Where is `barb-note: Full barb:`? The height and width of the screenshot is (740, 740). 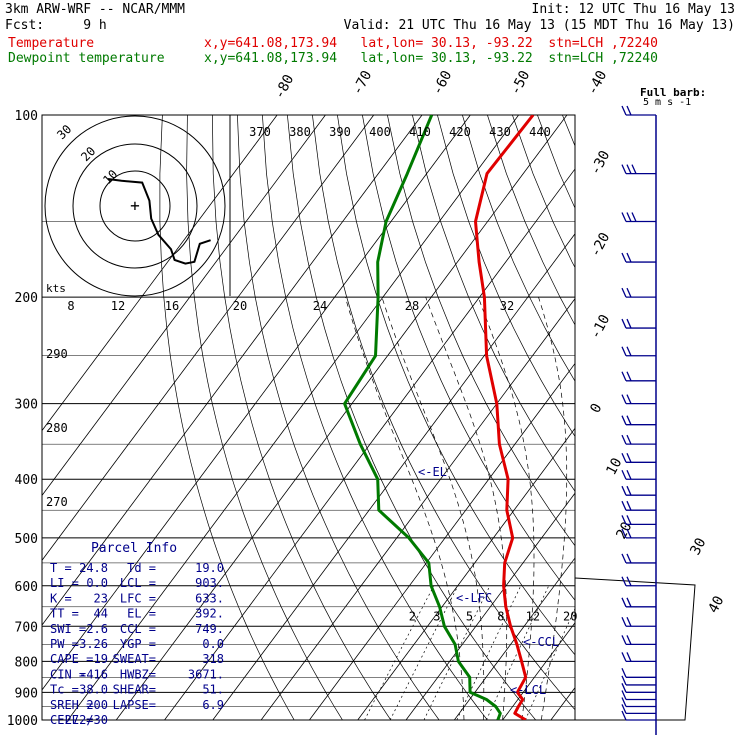 barb-note: Full barb: is located at coordinates (673, 92).